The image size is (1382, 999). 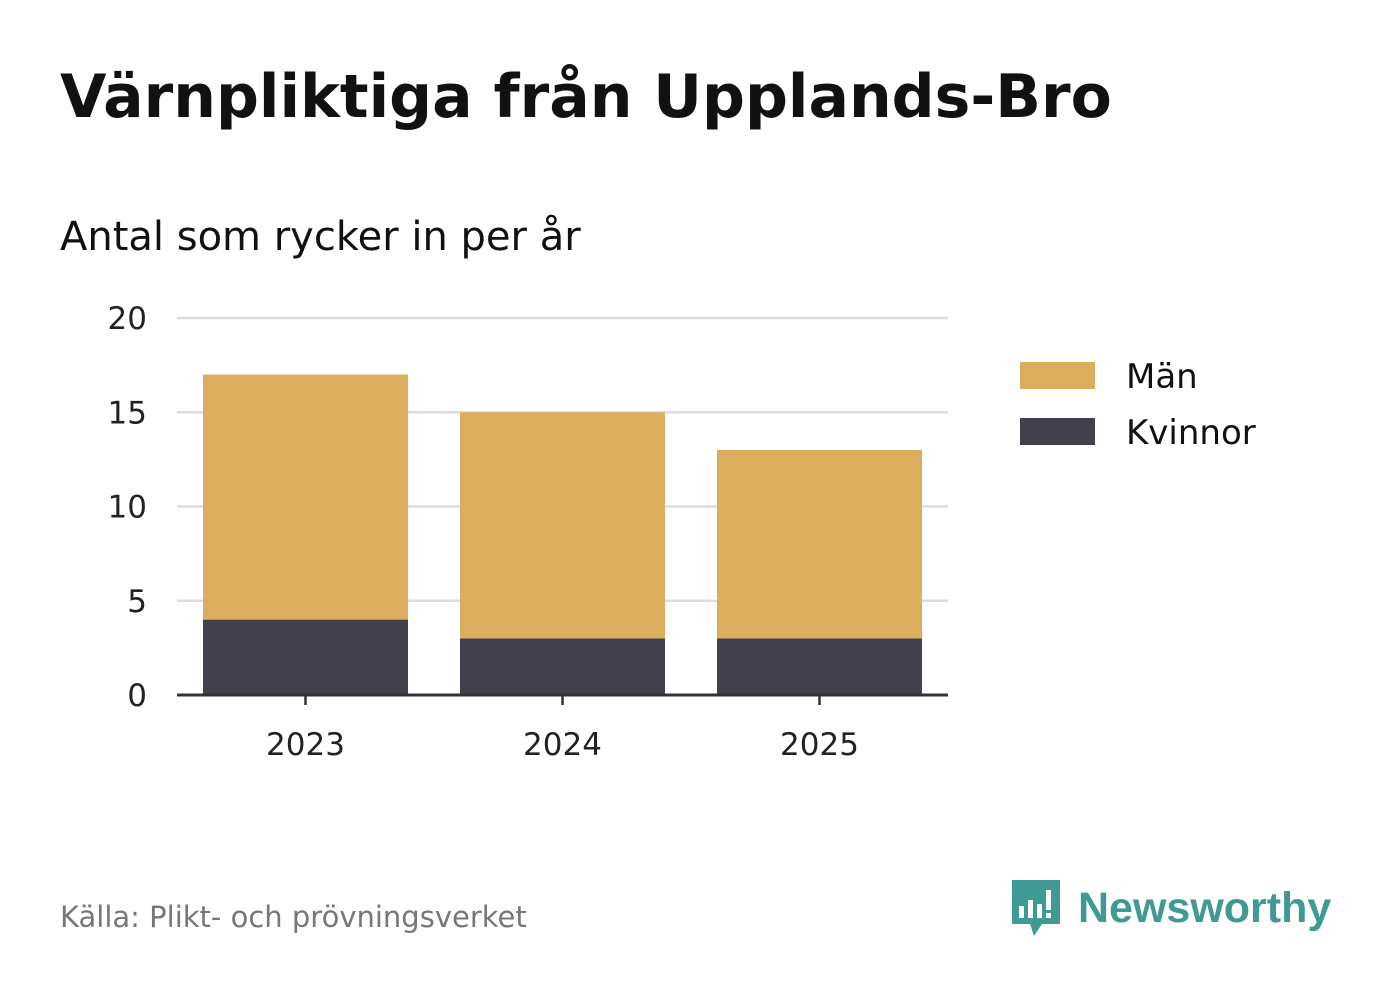 What do you see at coordinates (1057, 375) in the screenshot?
I see `legend-swatch-m-n` at bounding box center [1057, 375].